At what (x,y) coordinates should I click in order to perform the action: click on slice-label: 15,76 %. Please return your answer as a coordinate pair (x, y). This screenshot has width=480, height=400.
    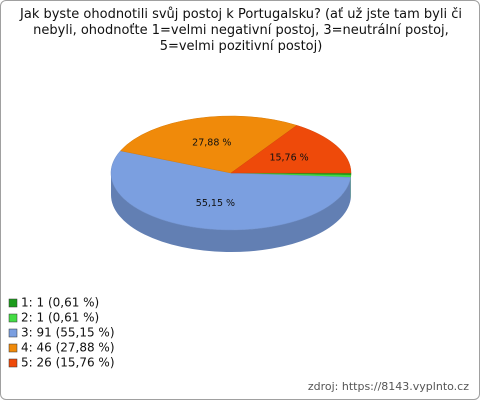
    Looking at the image, I should click on (288, 158).